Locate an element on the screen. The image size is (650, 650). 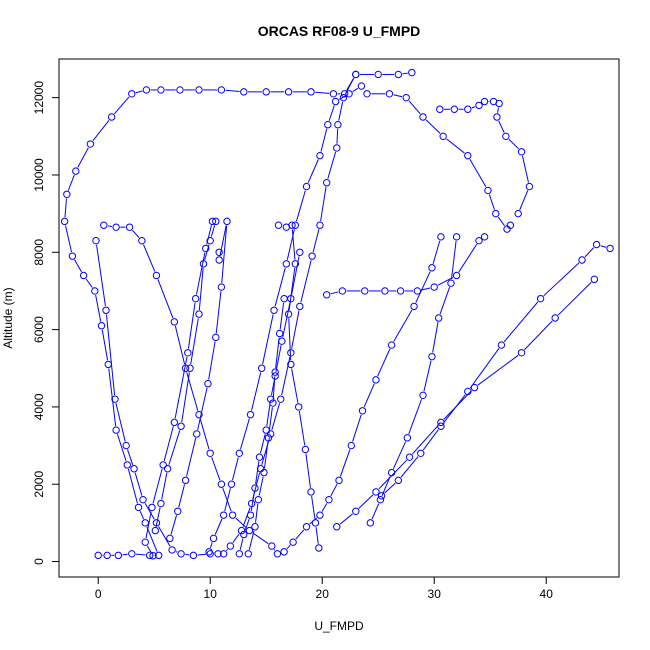
x-tick-label: 0 is located at coordinates (98, 594).